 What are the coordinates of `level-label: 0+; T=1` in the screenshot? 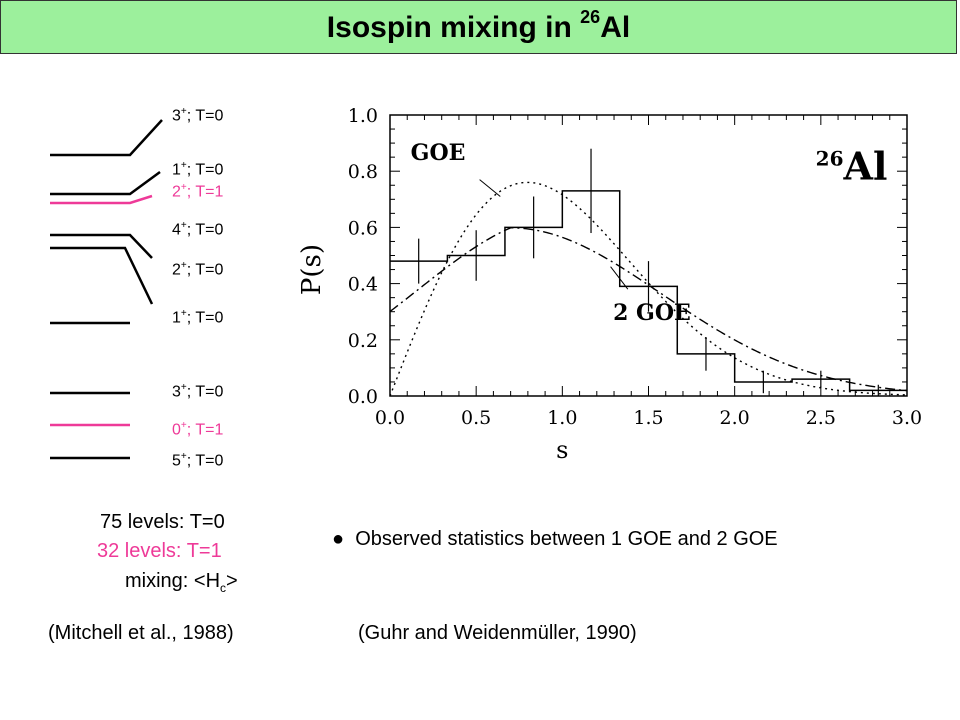 It's located at (198, 429).